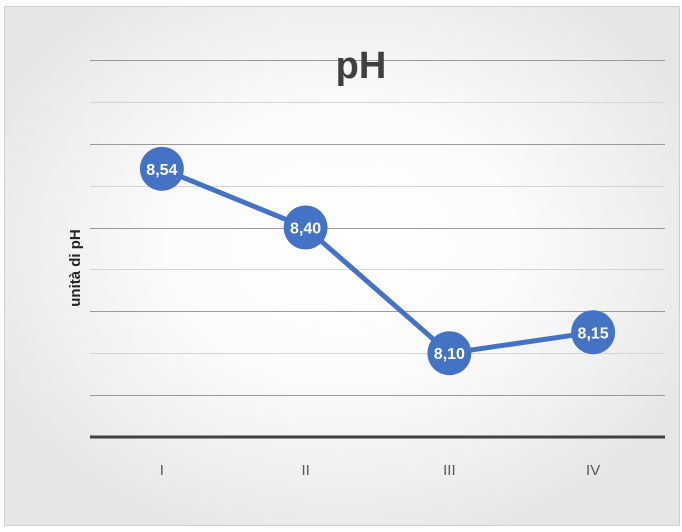  Describe the element at coordinates (593, 470) in the screenshot. I see `x-tick-label-3: IV` at that location.